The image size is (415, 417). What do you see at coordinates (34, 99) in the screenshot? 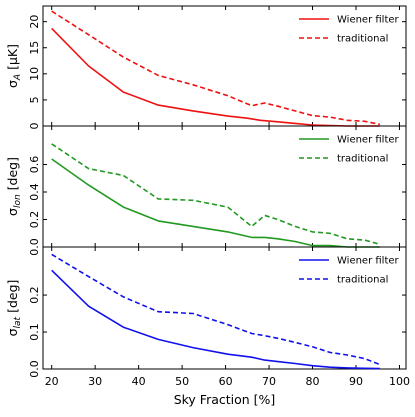
I see `y-tick-label: 5` at bounding box center [34, 99].